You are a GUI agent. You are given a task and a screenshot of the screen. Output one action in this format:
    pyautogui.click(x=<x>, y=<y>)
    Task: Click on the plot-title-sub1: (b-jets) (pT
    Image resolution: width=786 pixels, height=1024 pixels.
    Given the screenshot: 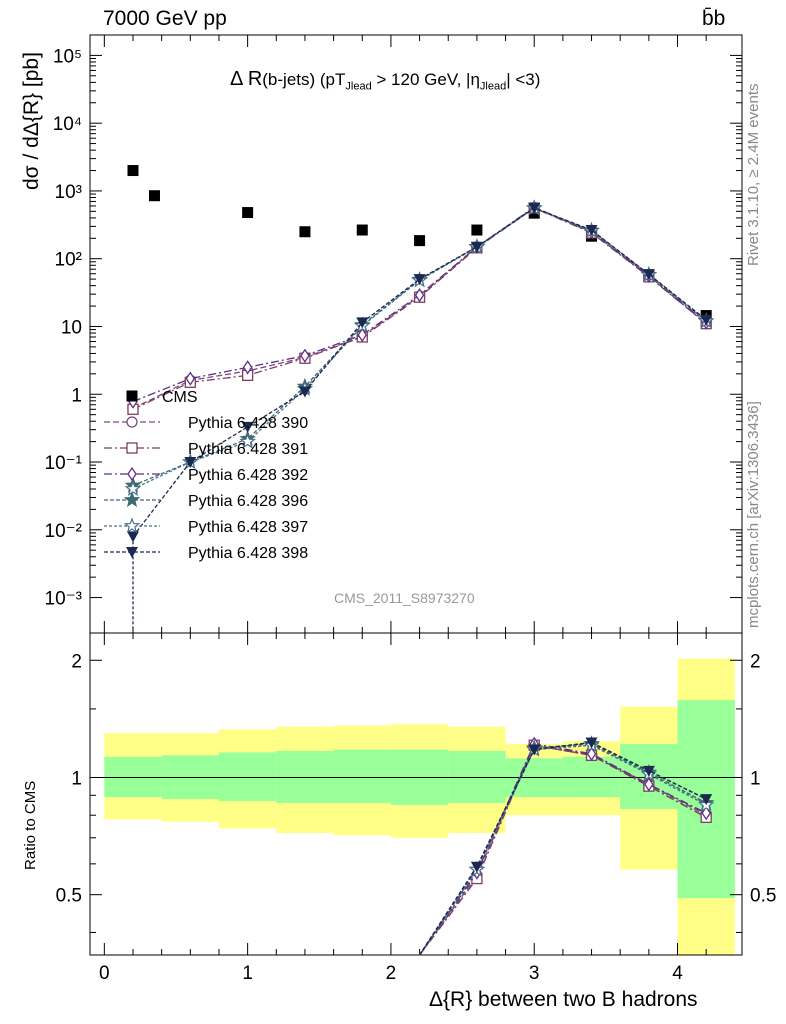 What is the action you would take?
    pyautogui.click(x=304, y=79)
    